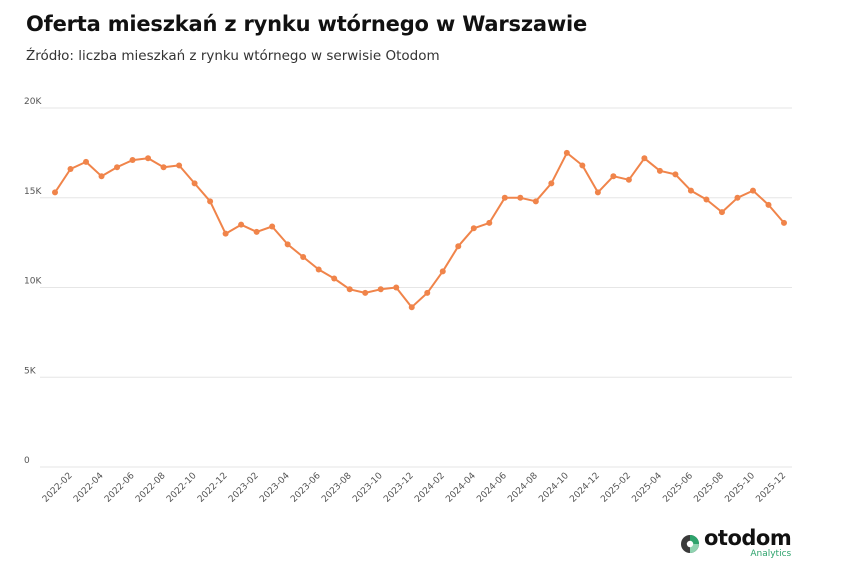 This screenshot has height=570, width=863. What do you see at coordinates (690, 543) in the screenshot?
I see `otodom-logo-icon` at bounding box center [690, 543].